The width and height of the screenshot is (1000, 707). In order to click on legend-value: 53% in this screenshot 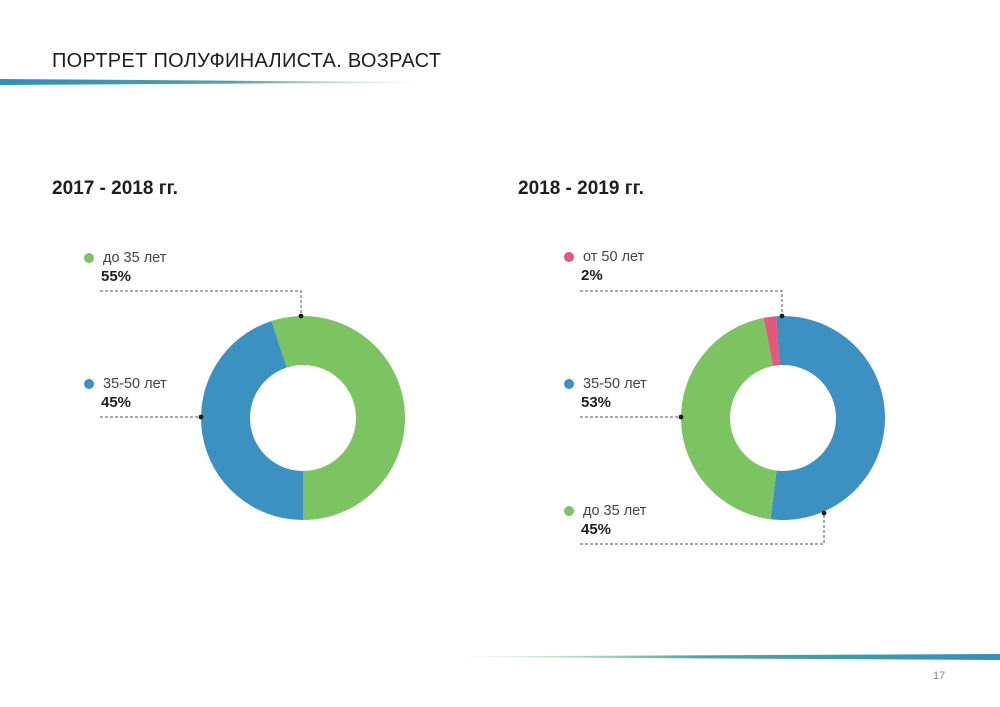, I will do `click(596, 402)`.